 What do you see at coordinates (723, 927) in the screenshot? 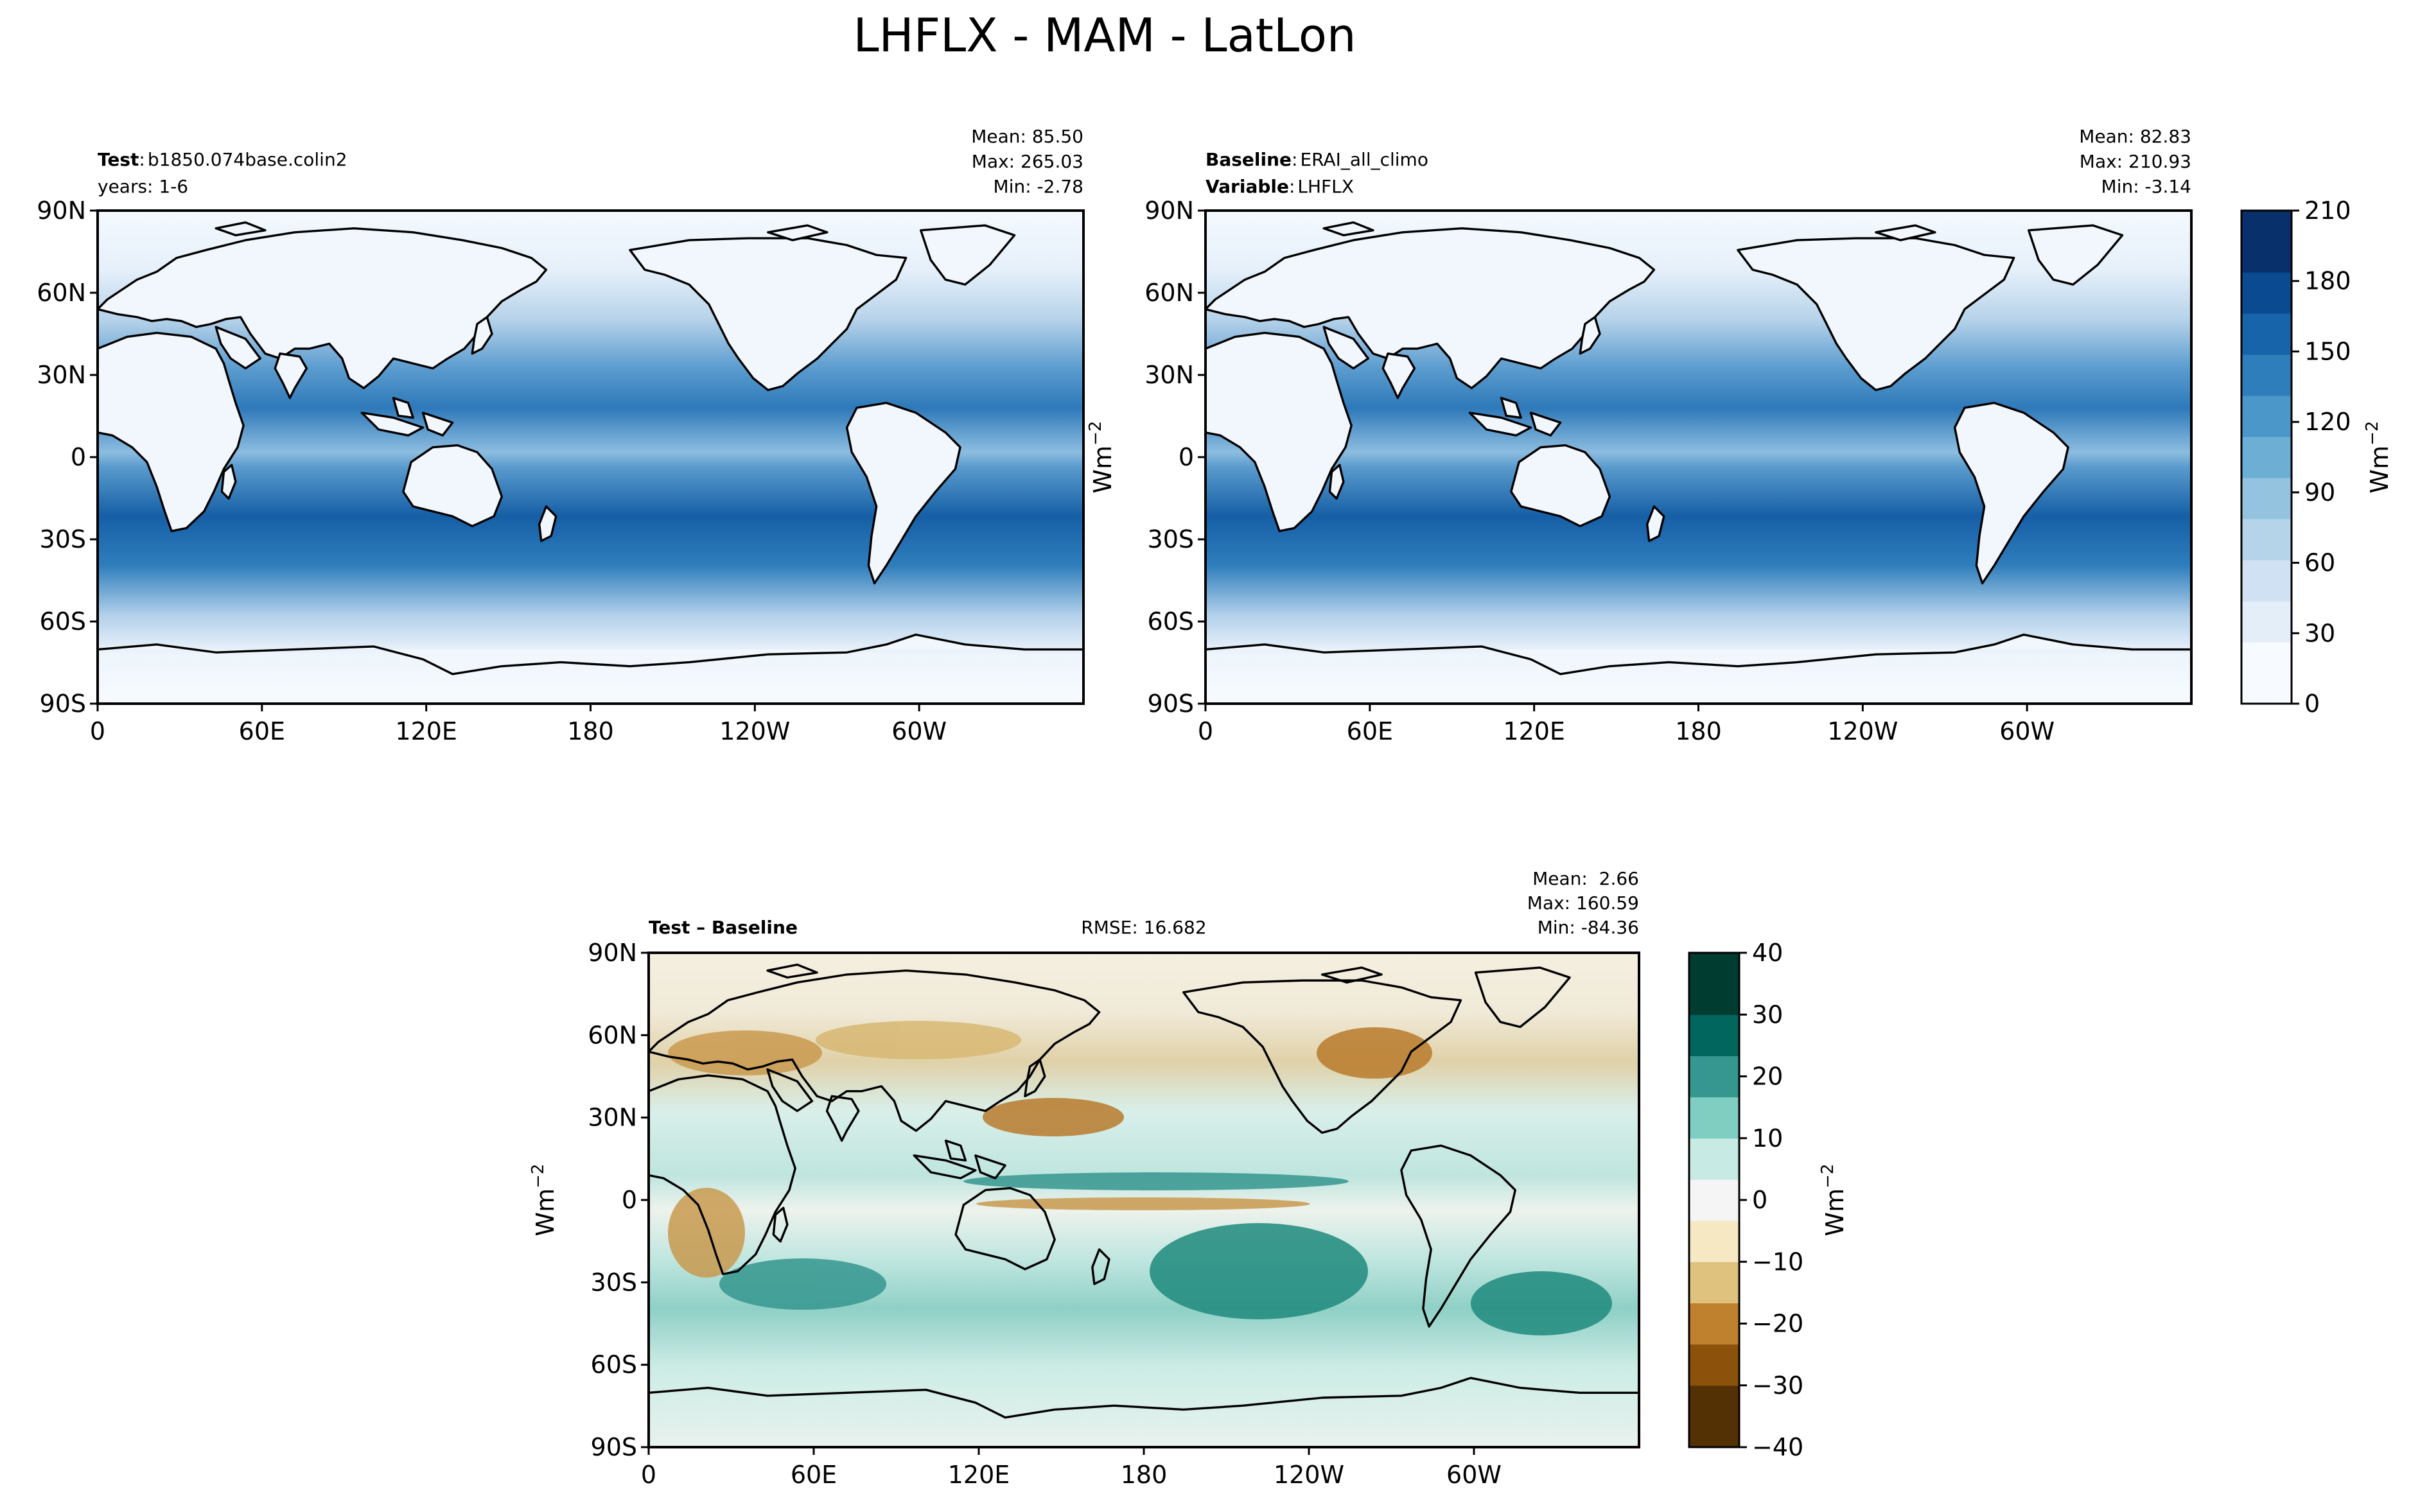
I see `diff-label: Test – Baseline` at bounding box center [723, 927].